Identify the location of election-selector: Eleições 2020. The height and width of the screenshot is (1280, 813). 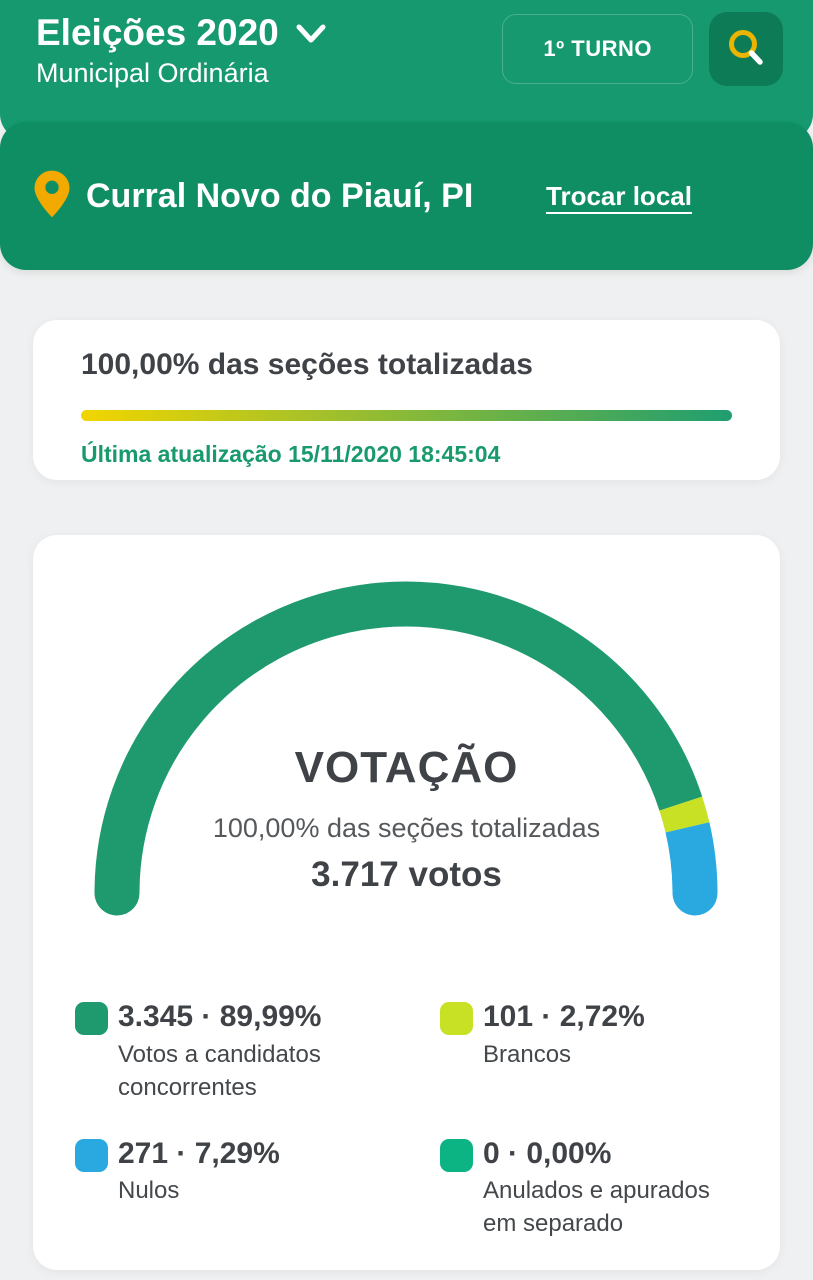
(181, 33).